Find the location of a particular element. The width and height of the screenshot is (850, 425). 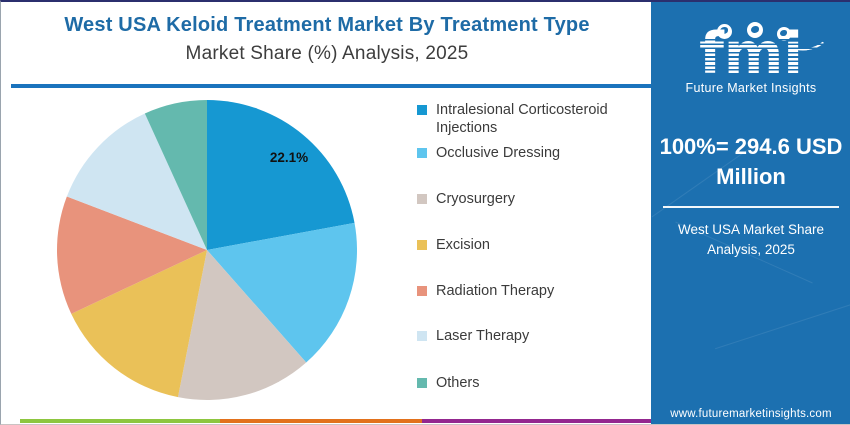

legend-item: Excision is located at coordinates (524, 246).